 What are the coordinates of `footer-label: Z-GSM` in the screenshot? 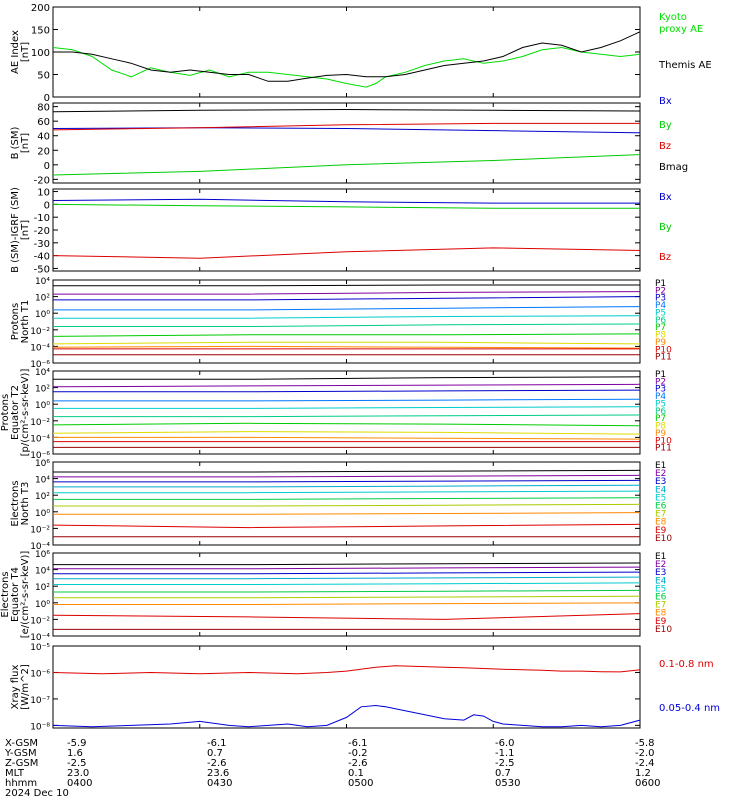 It's located at (22, 763).